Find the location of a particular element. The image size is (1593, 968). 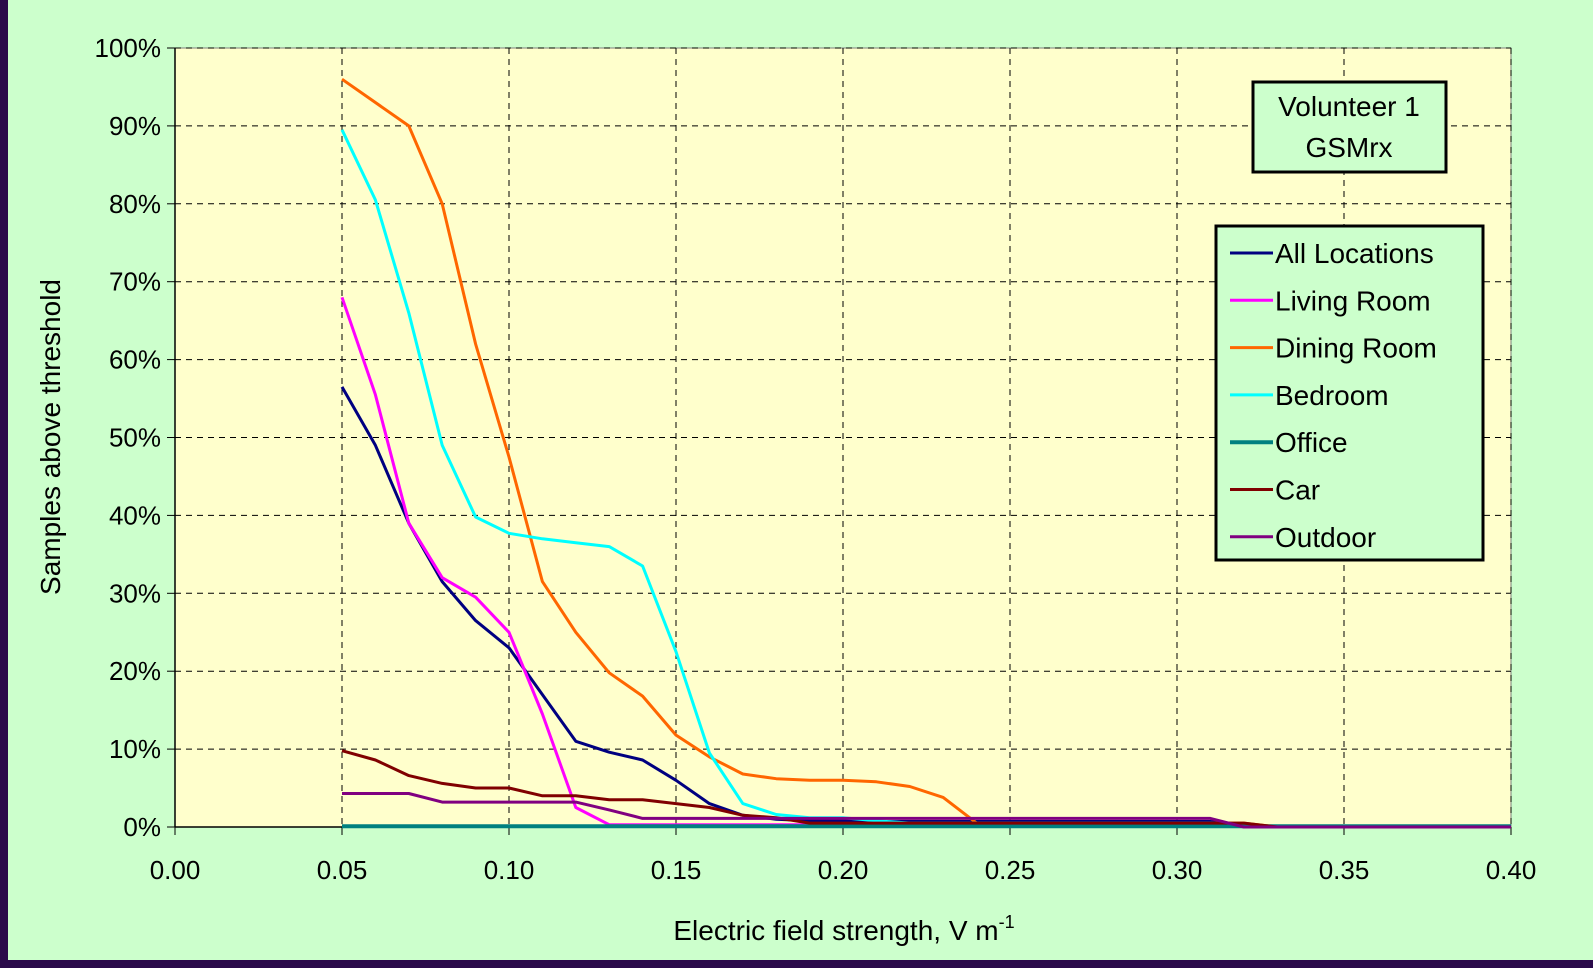

y-tick-label: 0% is located at coordinates (142, 827).